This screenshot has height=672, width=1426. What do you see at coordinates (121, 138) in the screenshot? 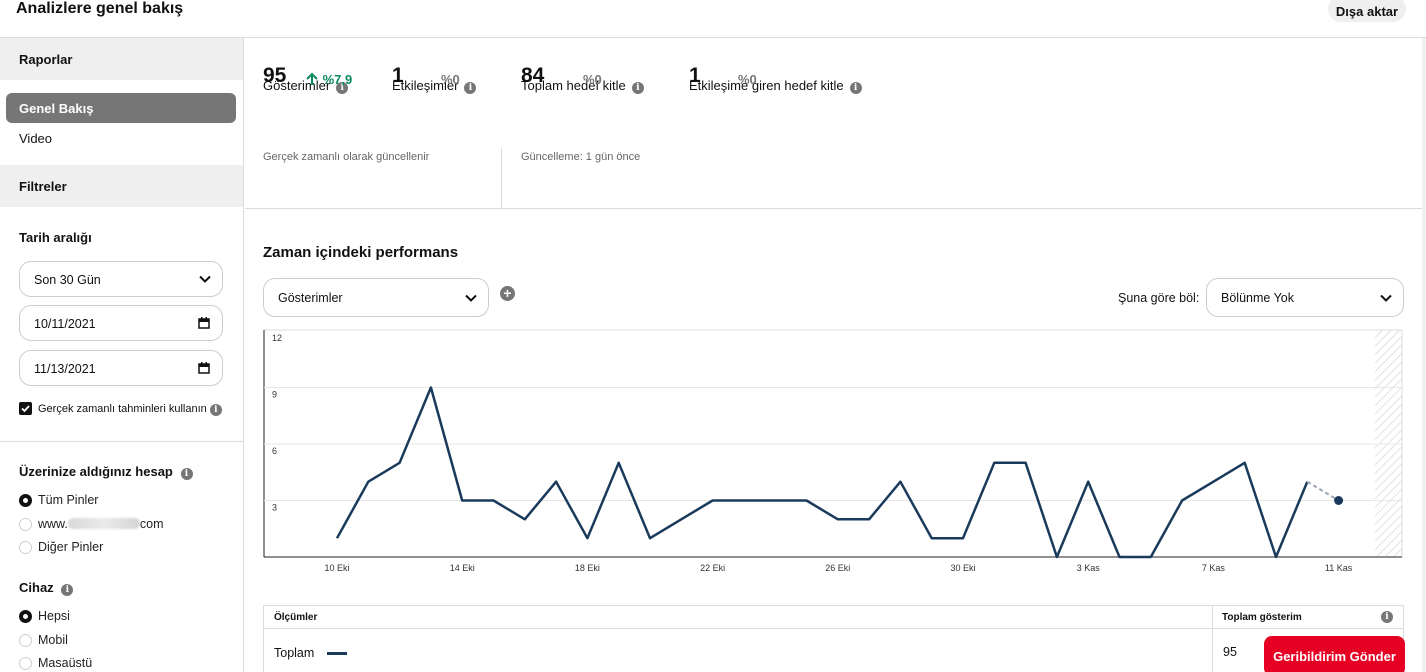
I see `nav-video: Video` at bounding box center [121, 138].